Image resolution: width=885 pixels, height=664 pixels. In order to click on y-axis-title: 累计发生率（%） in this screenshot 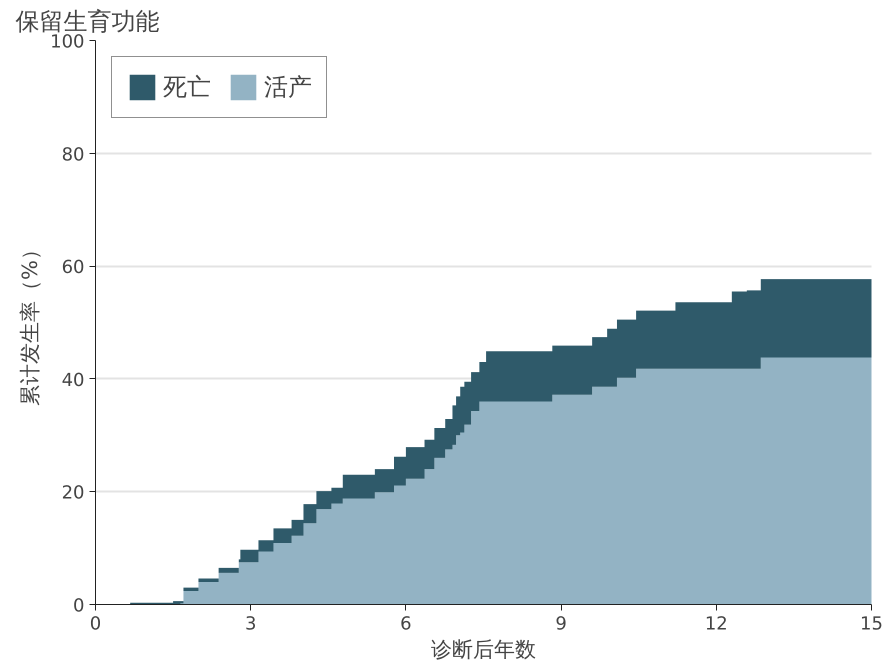, I will do `click(30, 322)`.